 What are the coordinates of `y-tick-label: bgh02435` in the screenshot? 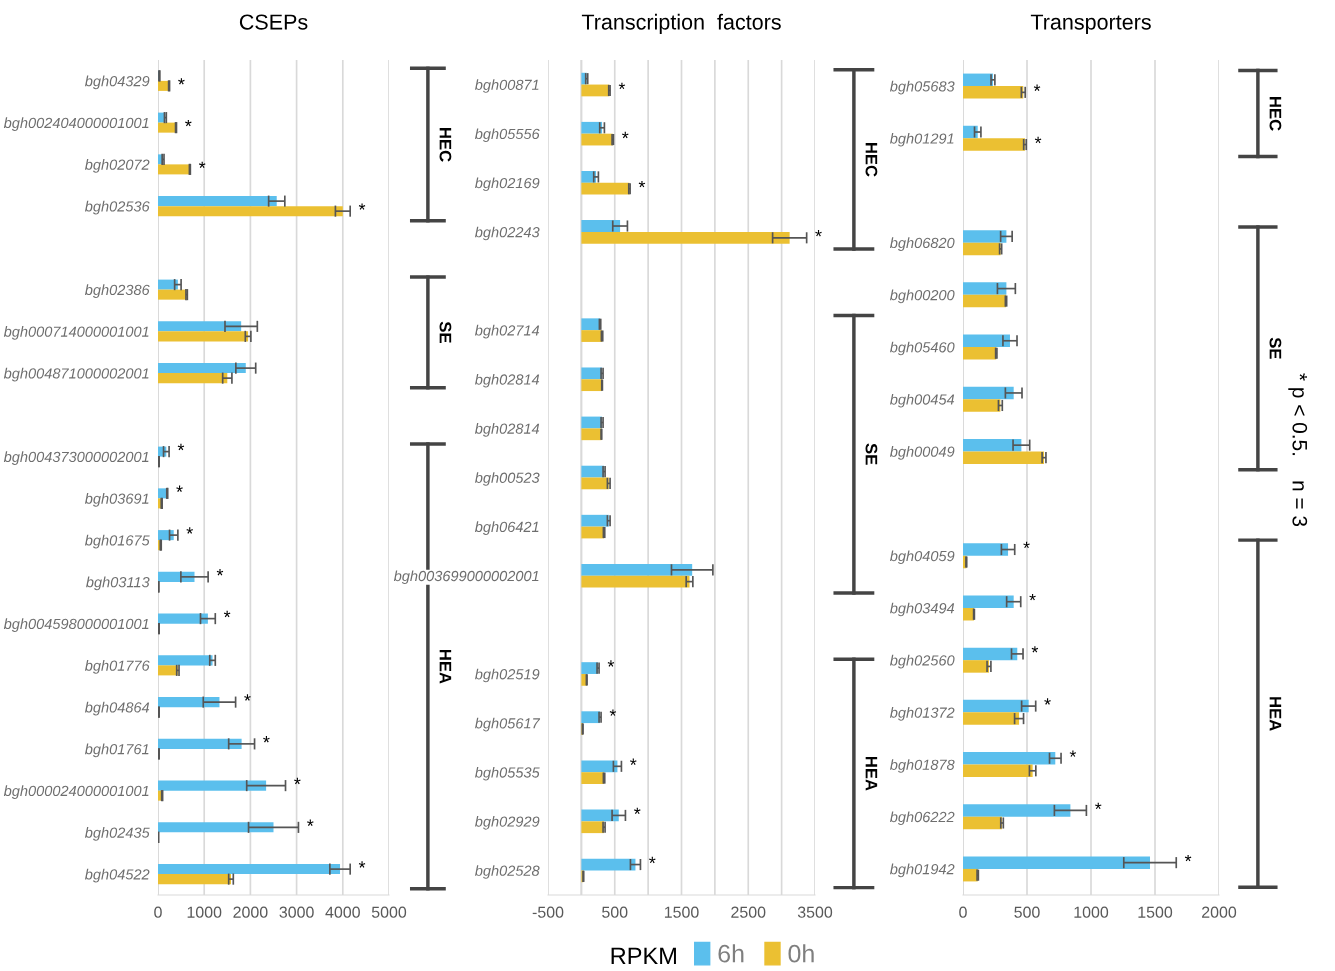 It's located at (117, 834).